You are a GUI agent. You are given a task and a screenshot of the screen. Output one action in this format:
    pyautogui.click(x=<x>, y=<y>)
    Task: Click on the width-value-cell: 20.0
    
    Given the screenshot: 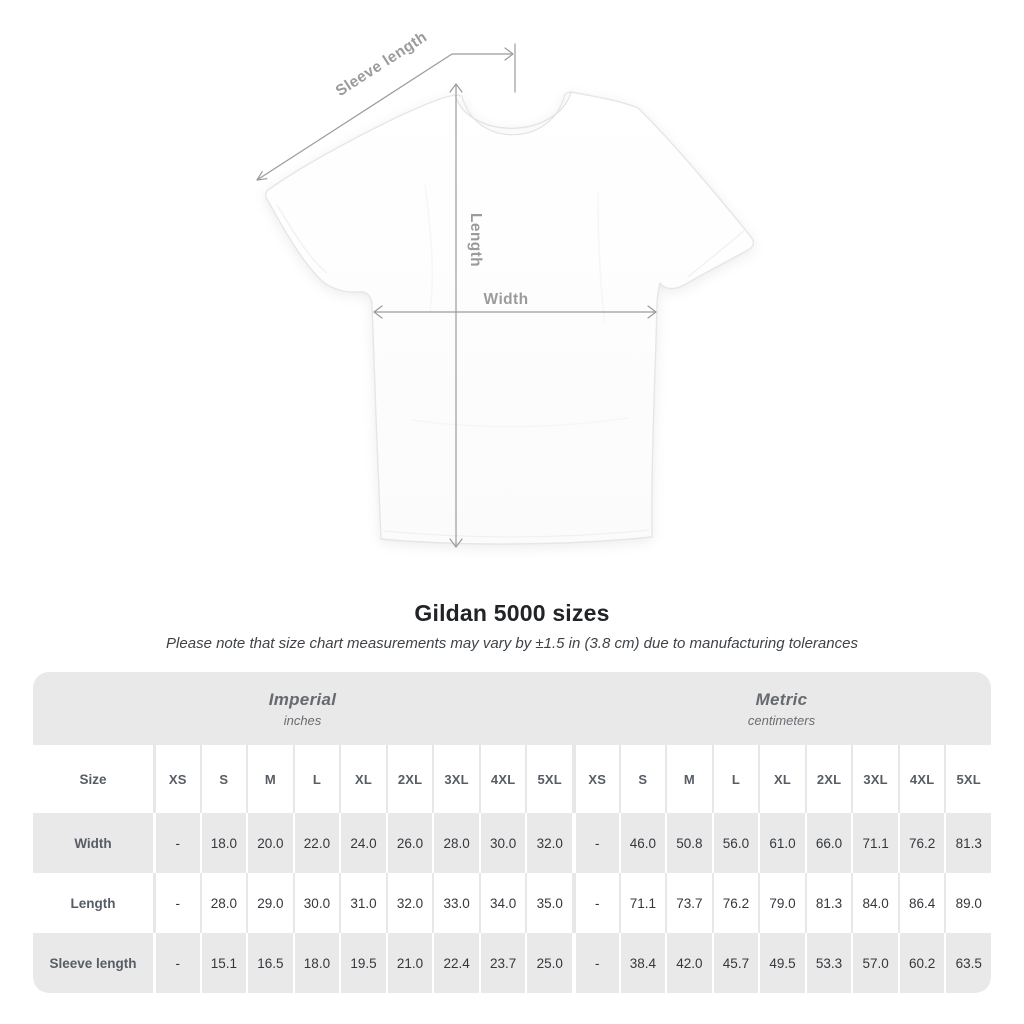 What is the action you would take?
    pyautogui.click(x=269, y=843)
    